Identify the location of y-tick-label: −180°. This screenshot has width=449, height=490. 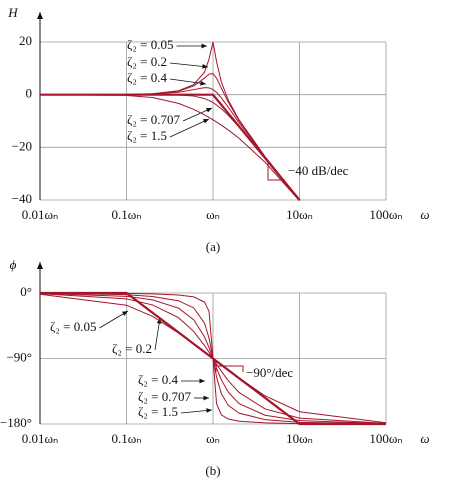
(16, 422).